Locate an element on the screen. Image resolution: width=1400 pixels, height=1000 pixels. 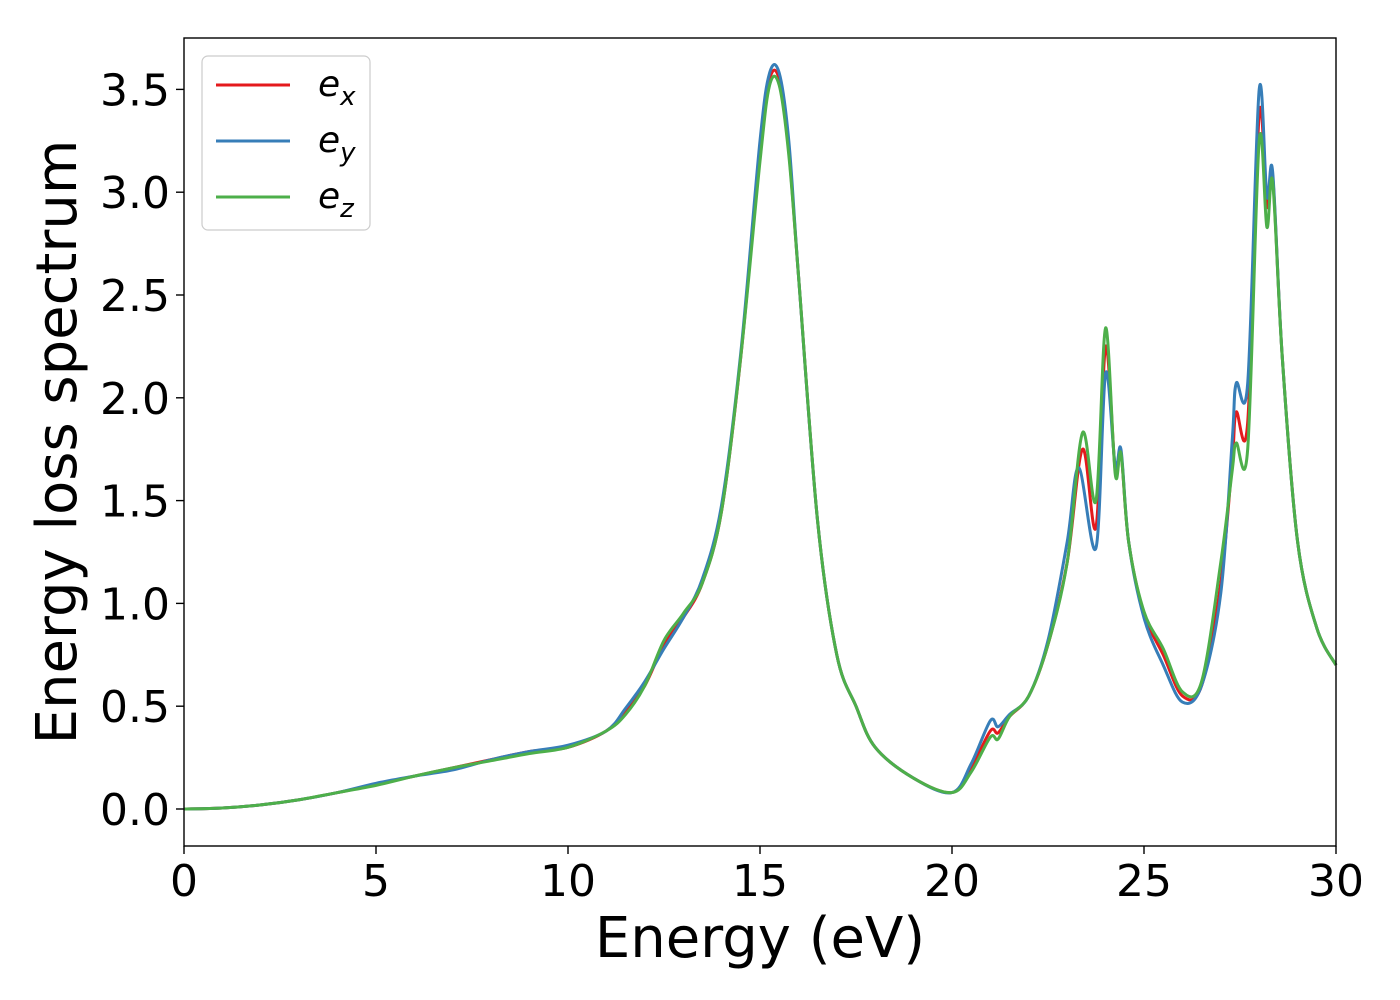
y-axis-title: Energy loss spectrum is located at coordinates (57, 442).